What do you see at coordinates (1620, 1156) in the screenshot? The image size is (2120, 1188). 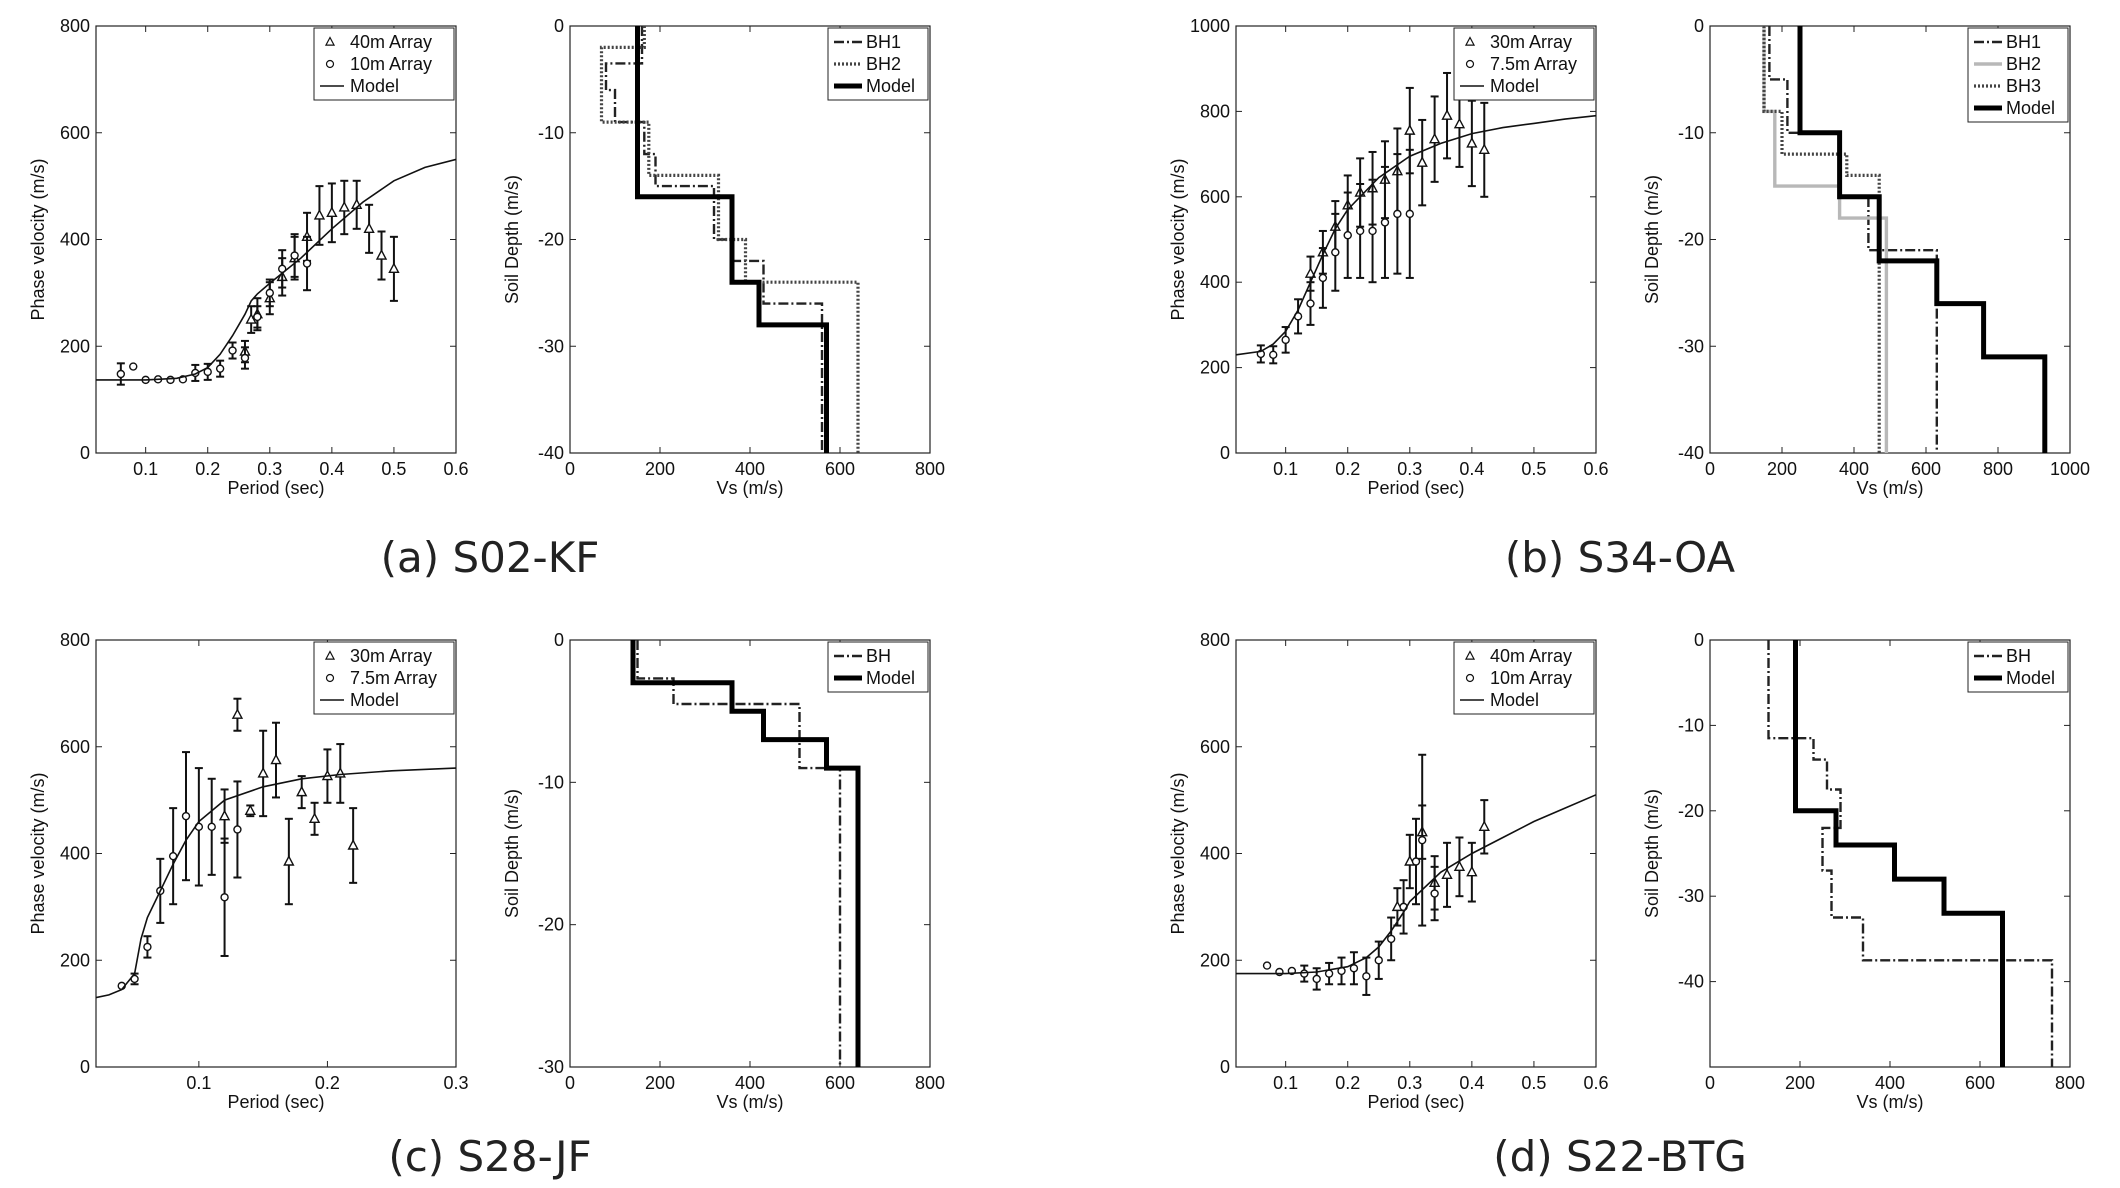 I see `caption-d: (d) S22-BTG` at bounding box center [1620, 1156].